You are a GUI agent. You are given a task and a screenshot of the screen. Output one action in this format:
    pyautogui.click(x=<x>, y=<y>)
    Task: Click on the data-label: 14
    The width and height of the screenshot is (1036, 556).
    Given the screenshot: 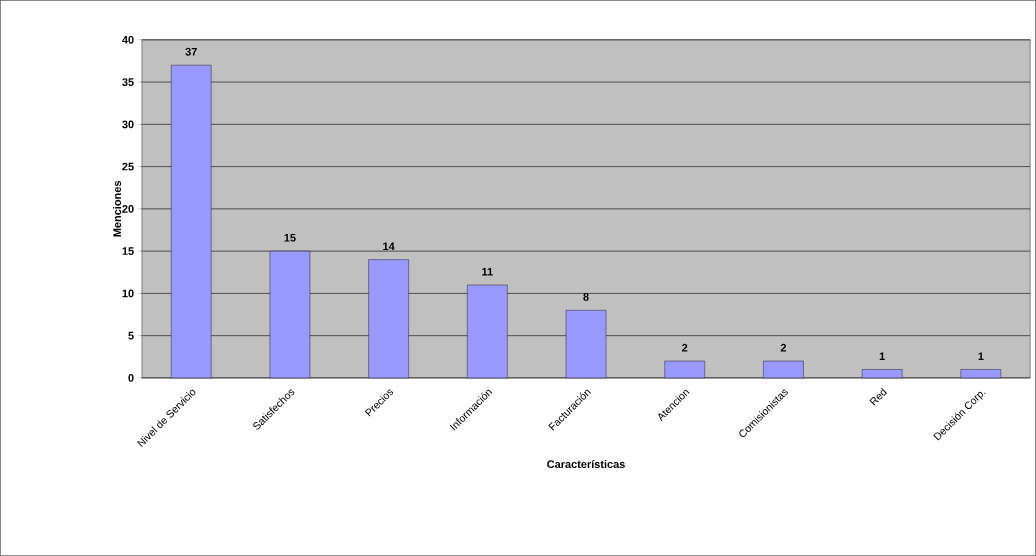 What is the action you would take?
    pyautogui.click(x=389, y=246)
    